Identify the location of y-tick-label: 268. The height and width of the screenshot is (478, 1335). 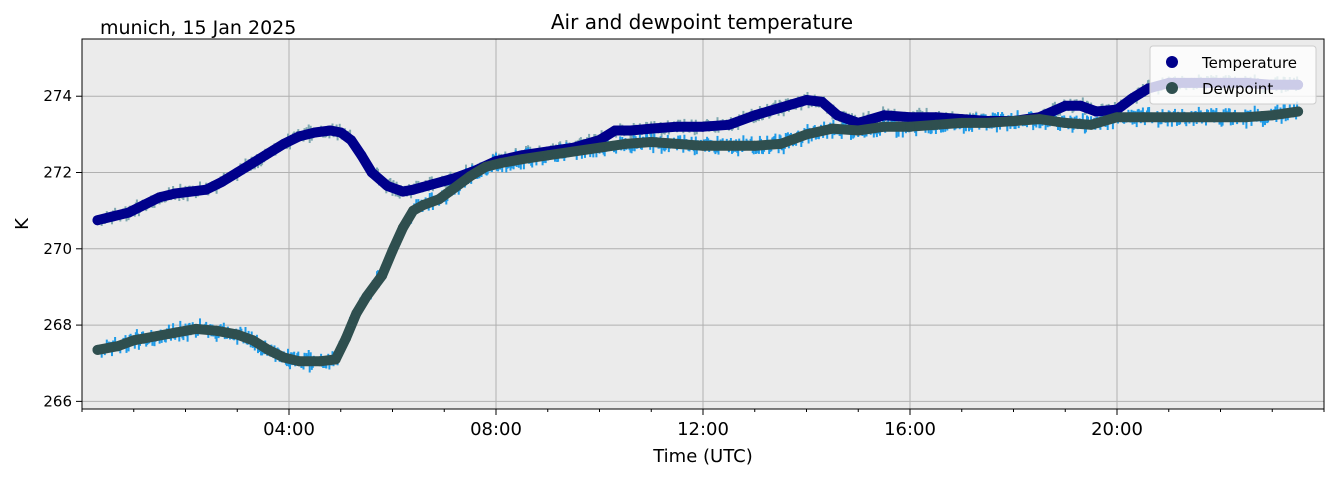
(57, 325).